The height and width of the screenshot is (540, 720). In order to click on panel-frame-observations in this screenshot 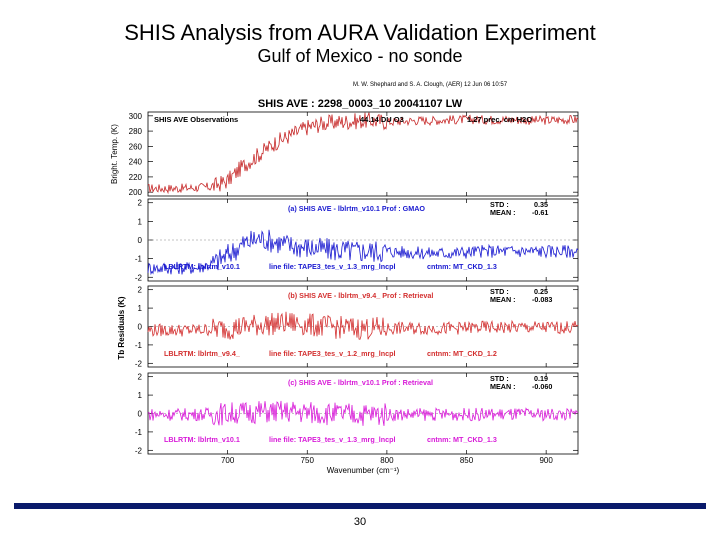, I will do `click(363, 154)`.